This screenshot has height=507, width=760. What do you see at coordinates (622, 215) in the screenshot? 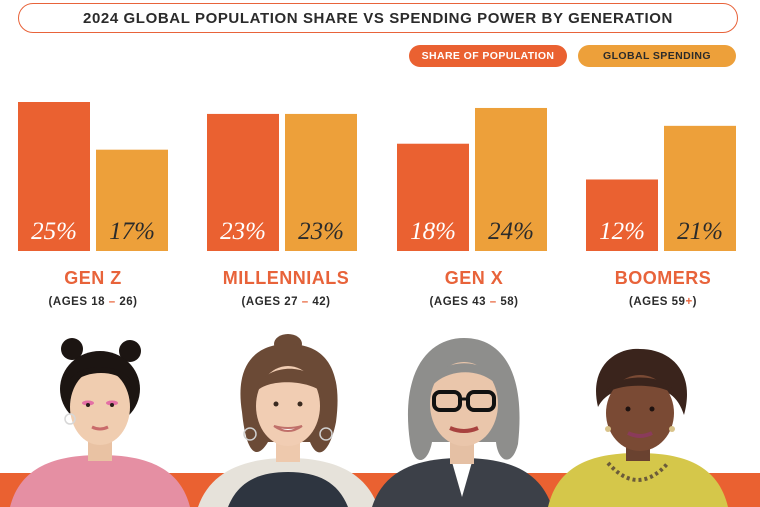
I see `boomers-population-bar` at bounding box center [622, 215].